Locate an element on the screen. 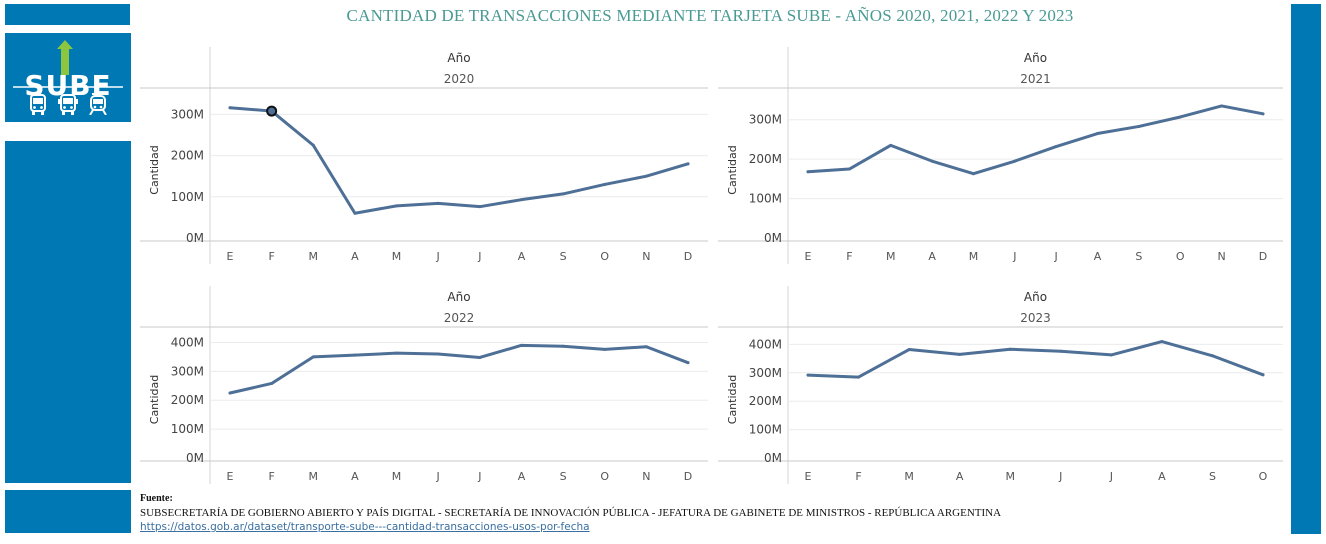  highlighted-point is located at coordinates (272, 111).